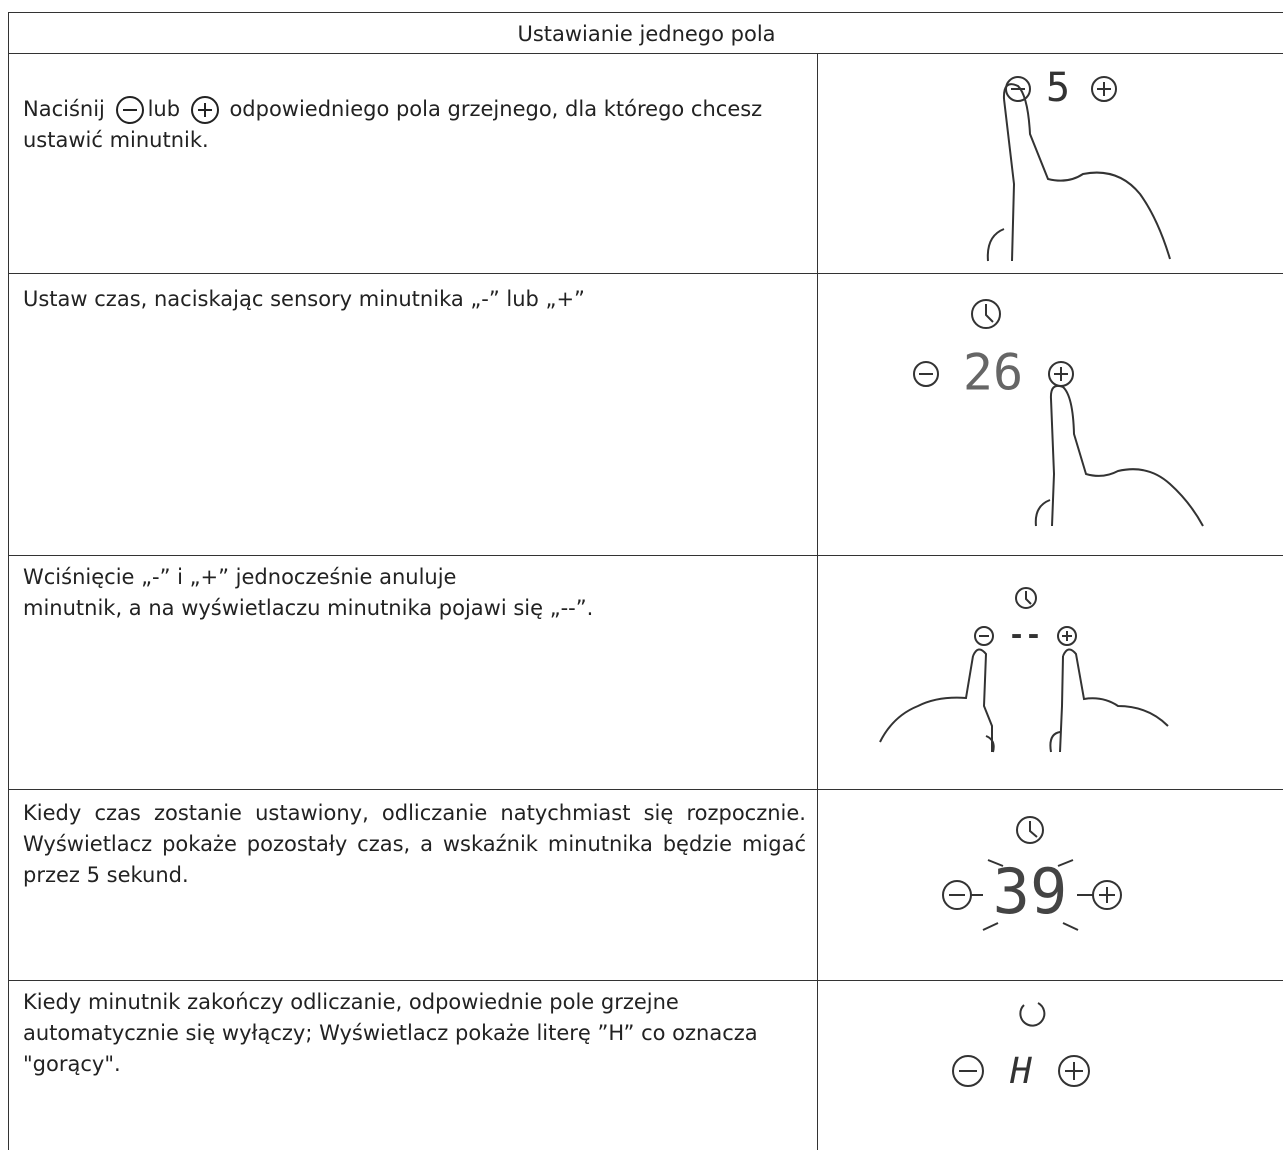 The width and height of the screenshot is (1283, 1151). Describe the element at coordinates (1058, 88) in the screenshot. I see `display: 5` at that location.